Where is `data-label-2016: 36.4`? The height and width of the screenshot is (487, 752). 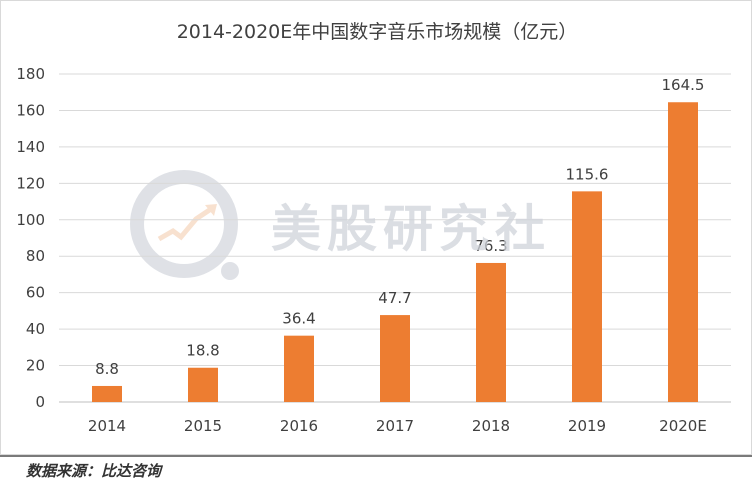
data-label-2016: 36.4 is located at coordinates (298, 319).